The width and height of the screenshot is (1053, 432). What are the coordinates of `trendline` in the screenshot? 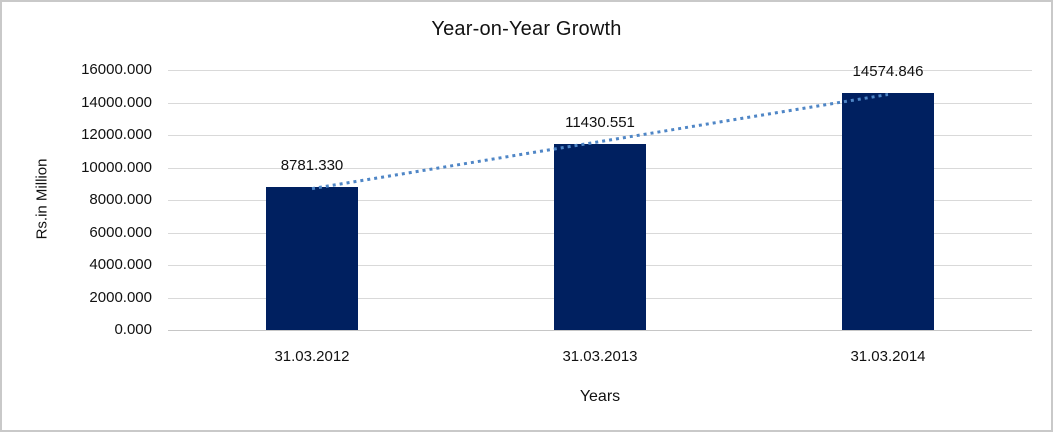 It's located at (600, 142).